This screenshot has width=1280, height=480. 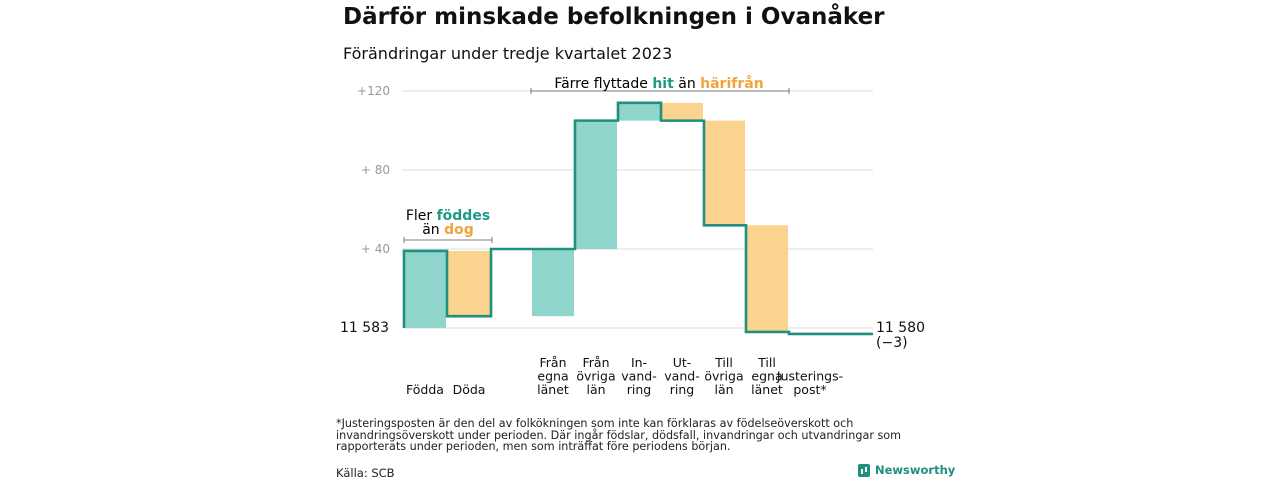 What do you see at coordinates (595, 376) in the screenshot?
I see `category-label: Från övriga län` at bounding box center [595, 376].